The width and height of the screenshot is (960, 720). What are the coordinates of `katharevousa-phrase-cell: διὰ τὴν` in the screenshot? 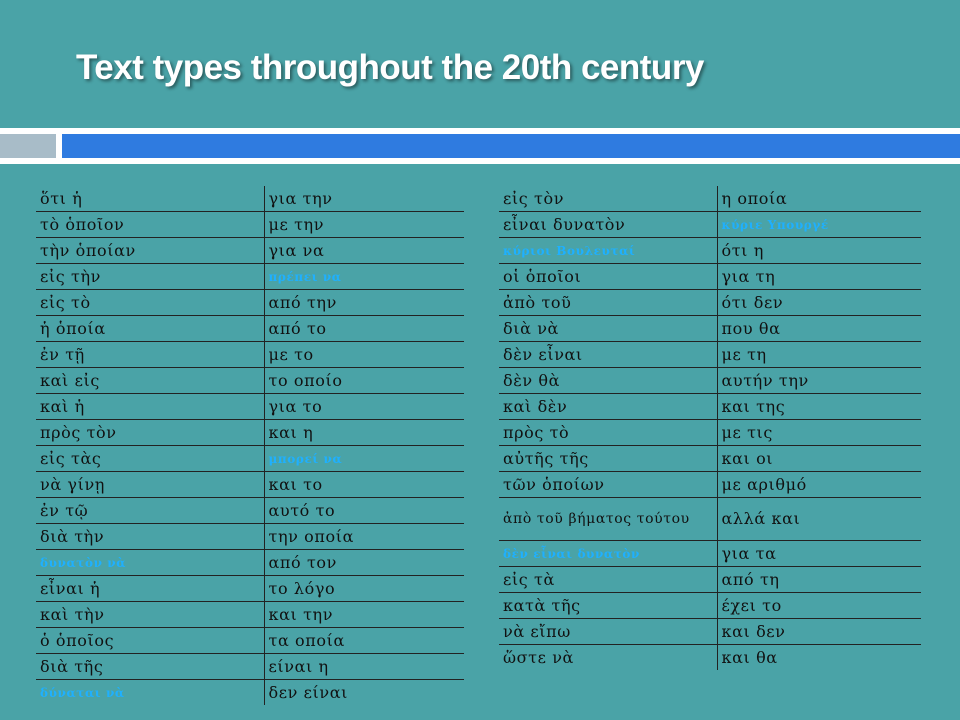 It's located at (150, 536).